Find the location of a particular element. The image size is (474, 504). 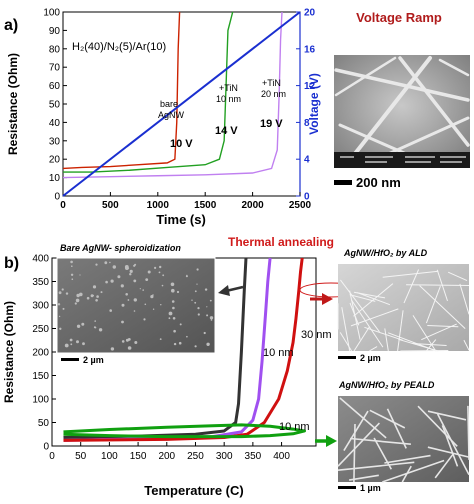

chart-a-ytick-label: 40 is located at coordinates (55, 123).